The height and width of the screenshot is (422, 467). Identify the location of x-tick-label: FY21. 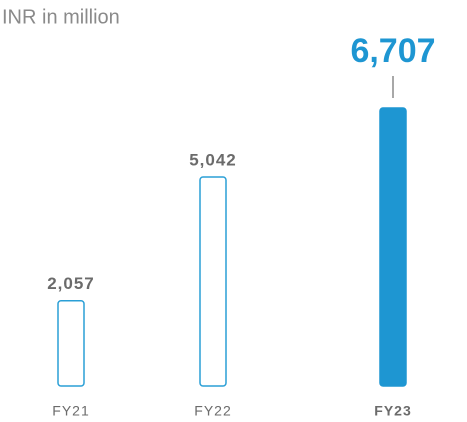
(70, 411).